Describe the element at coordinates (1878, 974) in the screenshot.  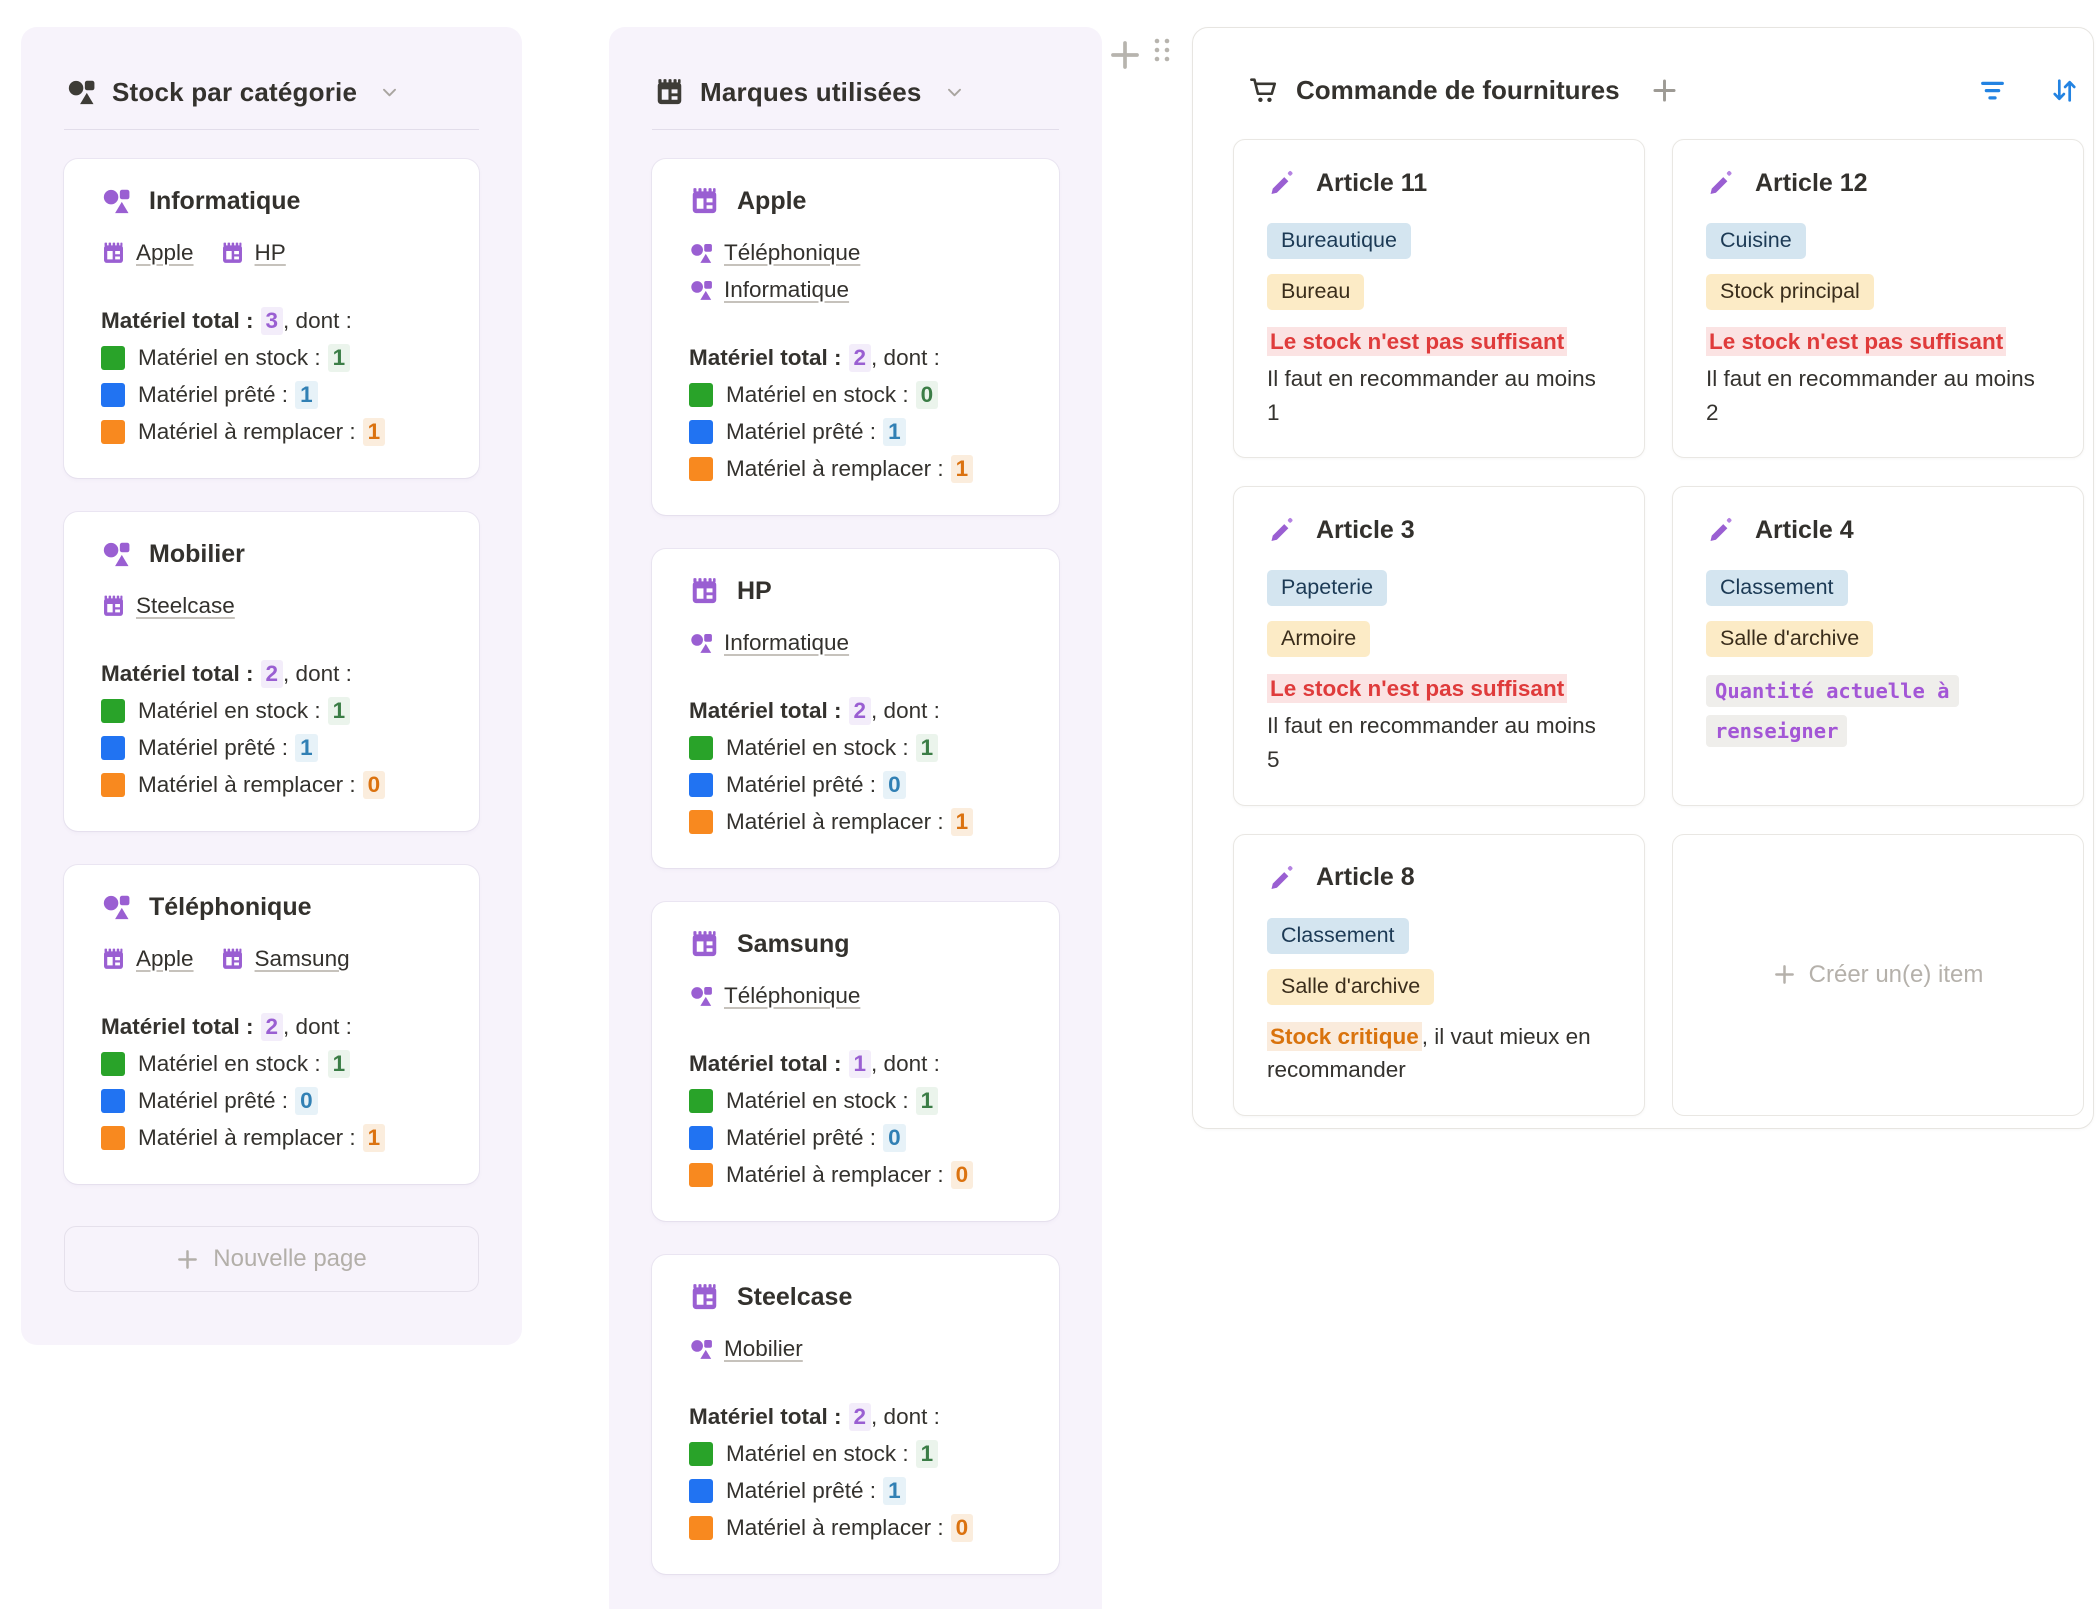
I see `create-item-button: Créer un(e) item` at that location.